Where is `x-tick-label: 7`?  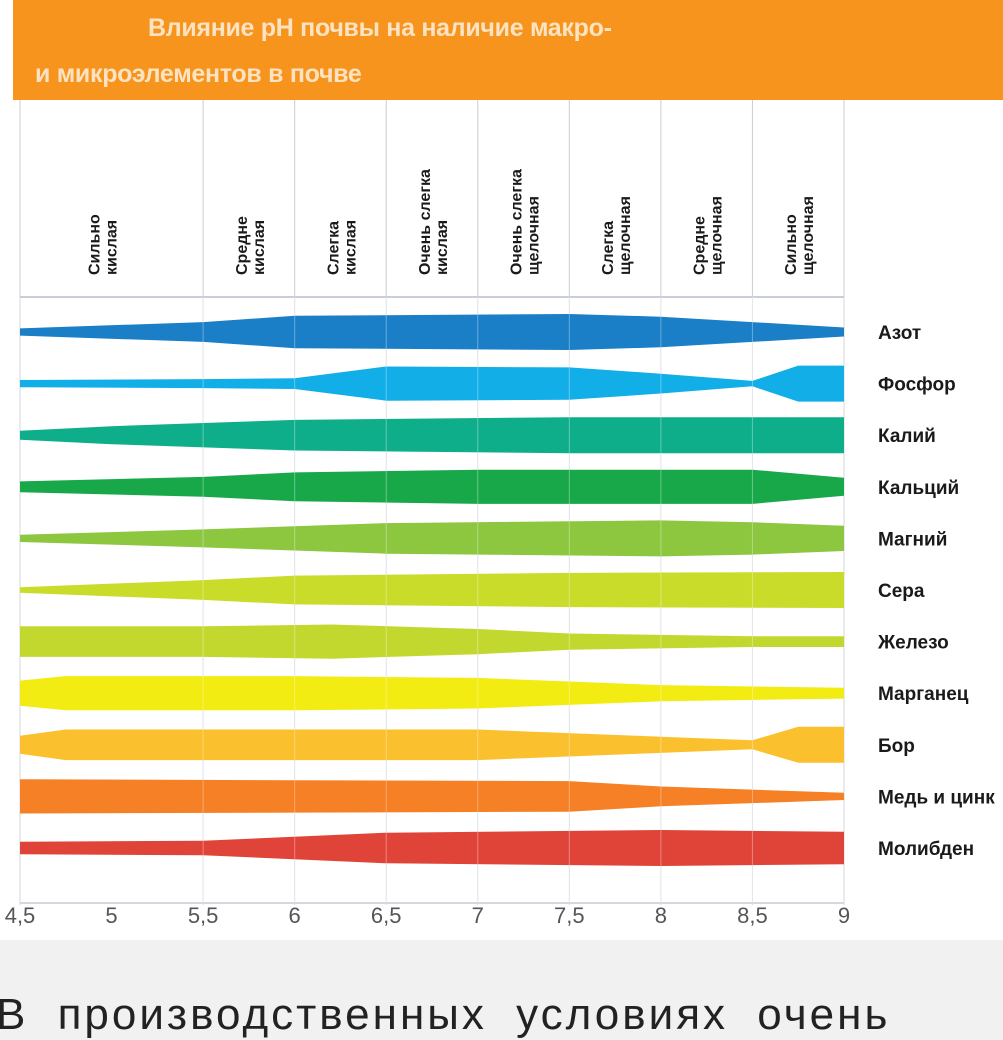 x-tick-label: 7 is located at coordinates (478, 915).